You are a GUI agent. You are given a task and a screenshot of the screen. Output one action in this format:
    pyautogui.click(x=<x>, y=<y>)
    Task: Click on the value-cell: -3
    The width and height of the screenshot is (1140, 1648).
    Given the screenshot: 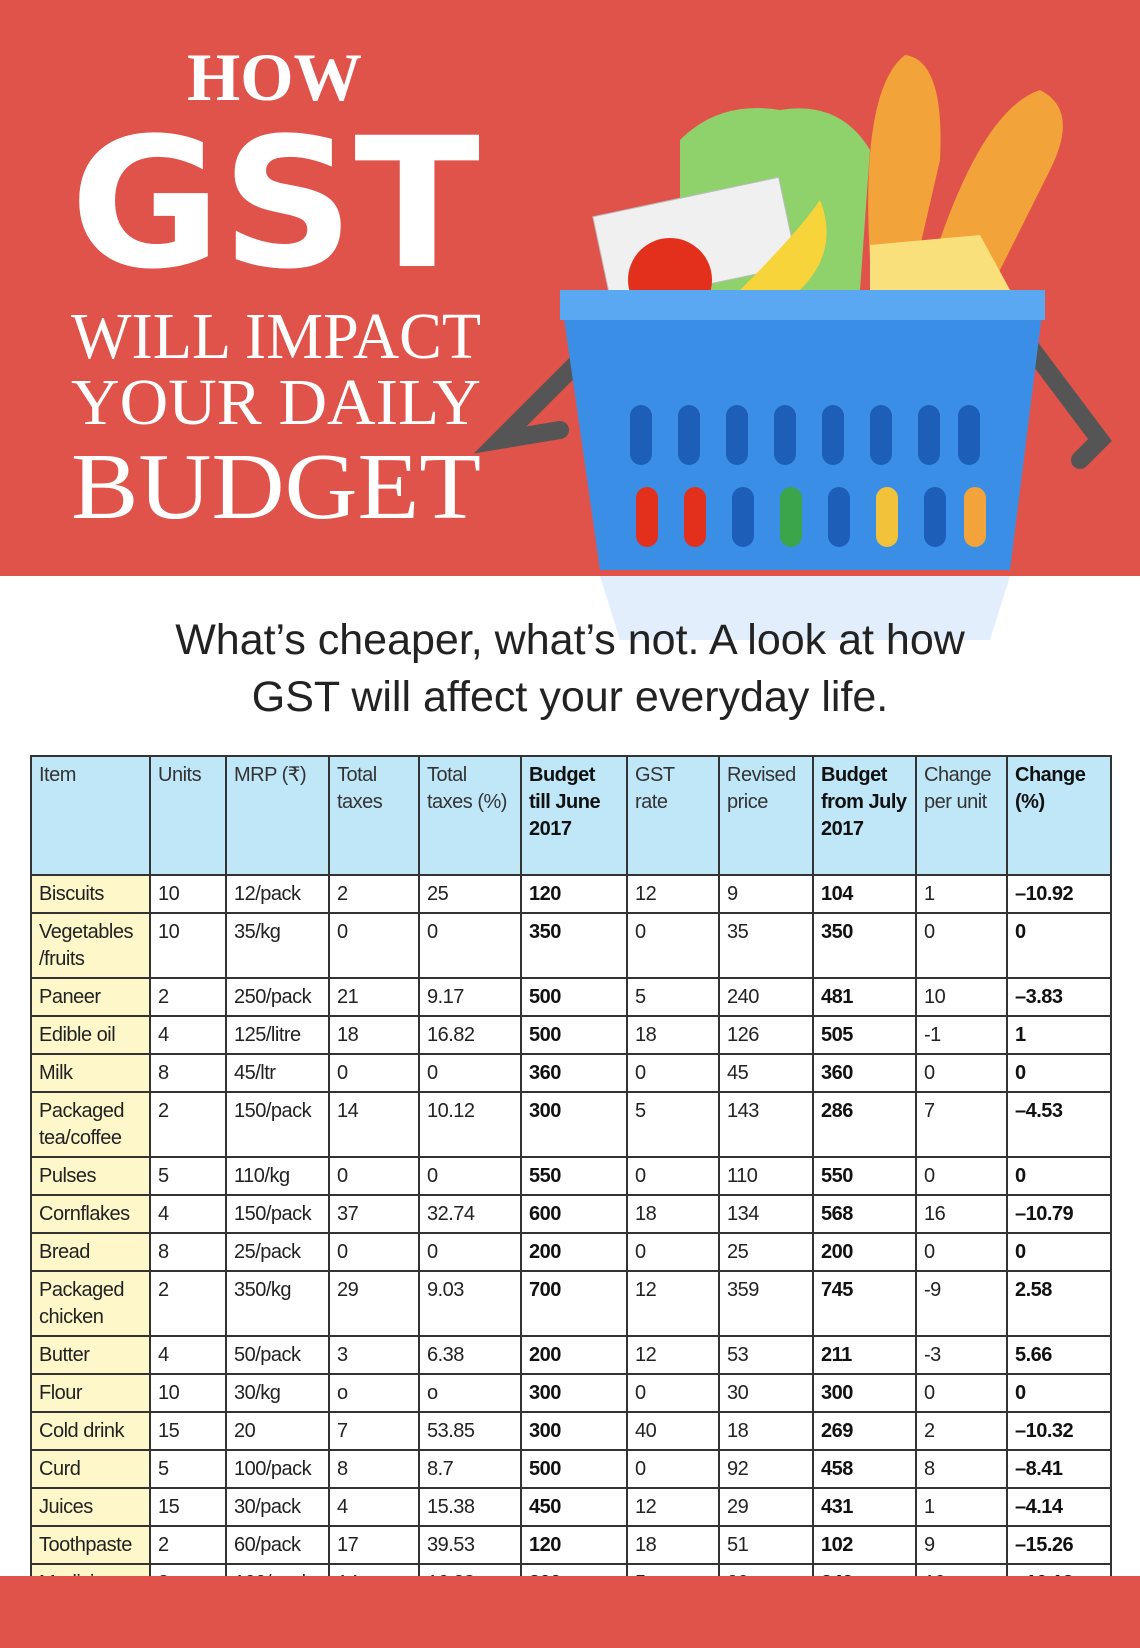 What is the action you would take?
    pyautogui.click(x=961, y=1355)
    